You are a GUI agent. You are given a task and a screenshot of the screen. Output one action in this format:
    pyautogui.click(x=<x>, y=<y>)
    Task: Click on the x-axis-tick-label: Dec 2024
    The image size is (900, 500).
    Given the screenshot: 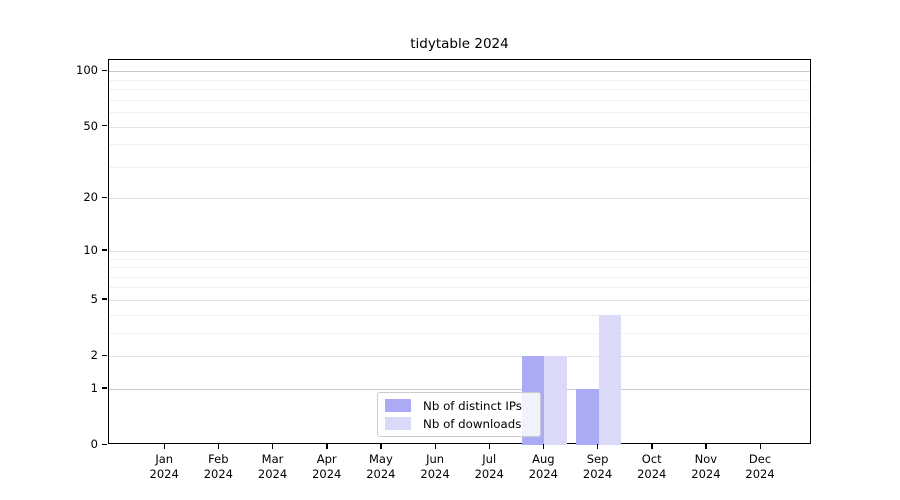 What is the action you would take?
    pyautogui.click(x=760, y=467)
    